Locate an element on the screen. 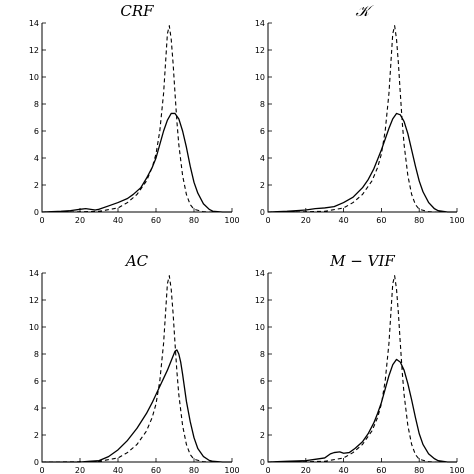 This screenshot has height=474, width=474. panel-title: CRF is located at coordinates (137, 11).